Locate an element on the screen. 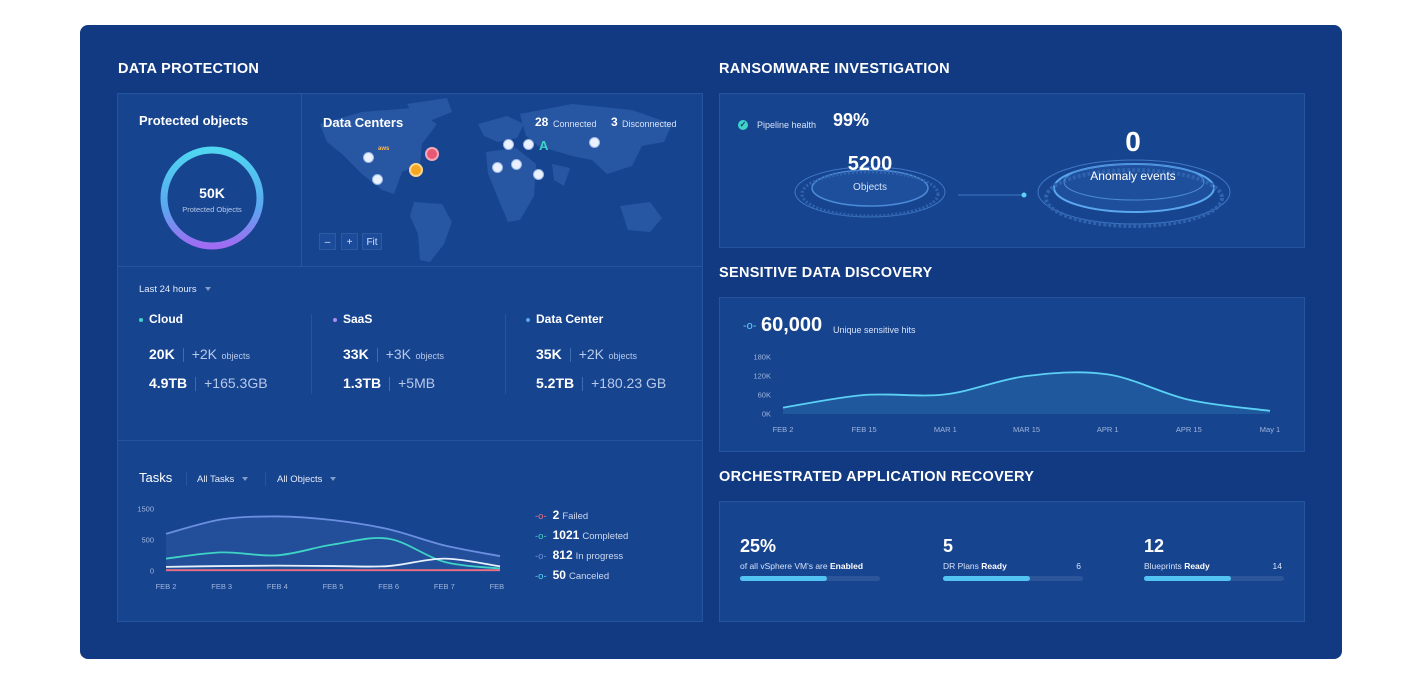 This screenshot has height=681, width=1406. source-name: Data Center is located at coordinates (570, 319).